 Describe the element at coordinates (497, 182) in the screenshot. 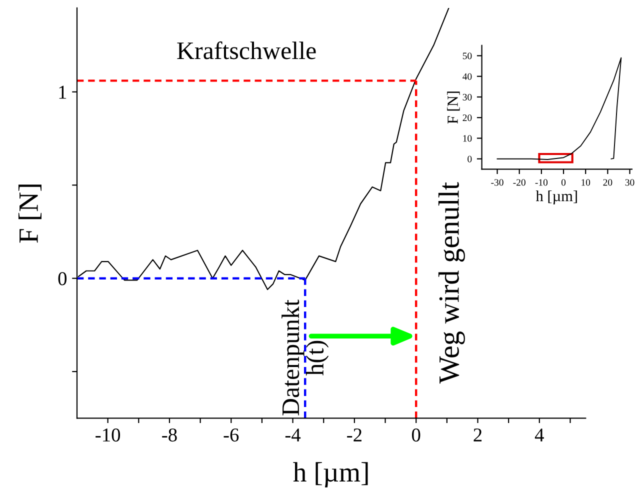

I see `x-tick-label: -30` at that location.